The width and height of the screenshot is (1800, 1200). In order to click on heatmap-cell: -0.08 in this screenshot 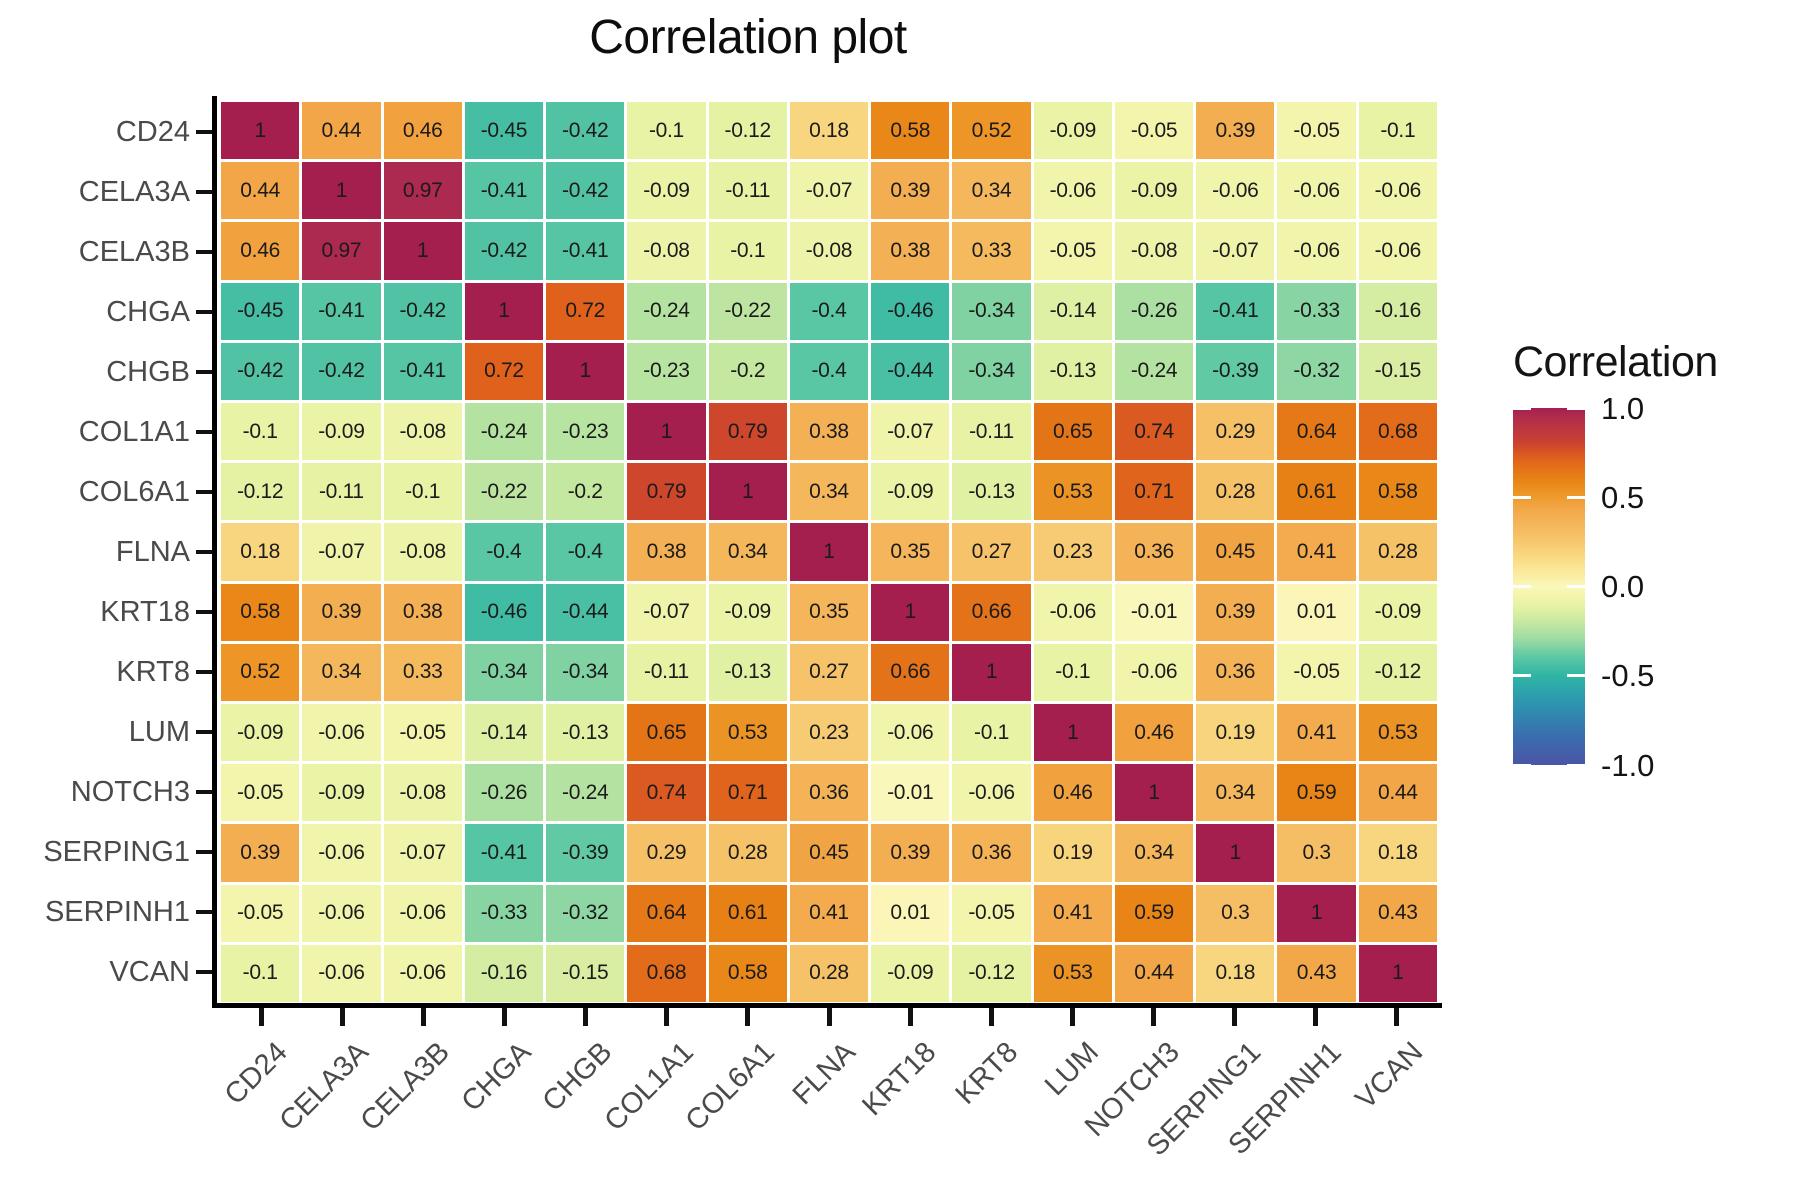, I will do `click(666, 251)`.